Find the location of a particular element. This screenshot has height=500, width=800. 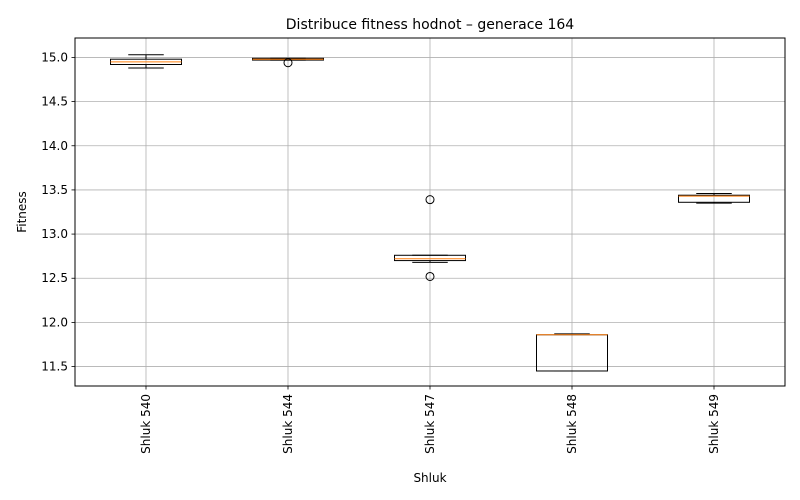

y-tick-label: 11.5 is located at coordinates (54, 367).